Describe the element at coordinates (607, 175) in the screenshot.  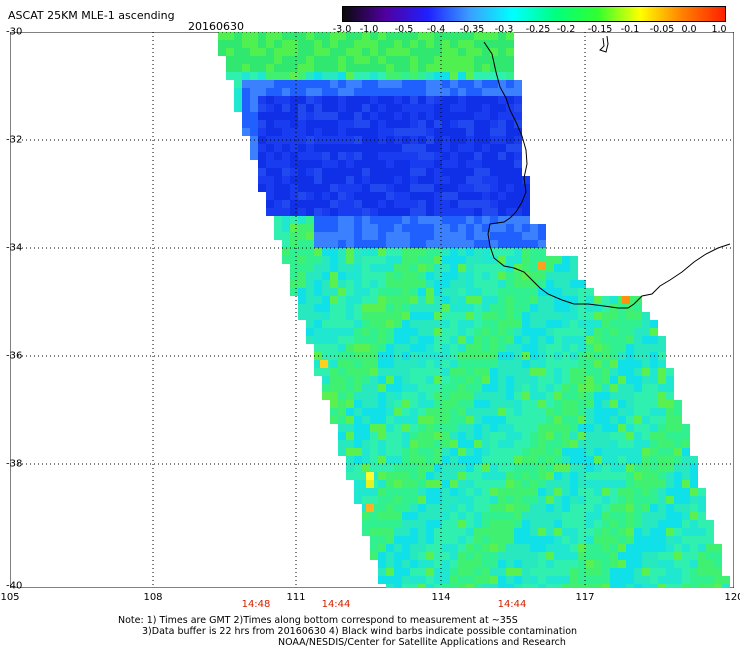
I see `coastline` at that location.